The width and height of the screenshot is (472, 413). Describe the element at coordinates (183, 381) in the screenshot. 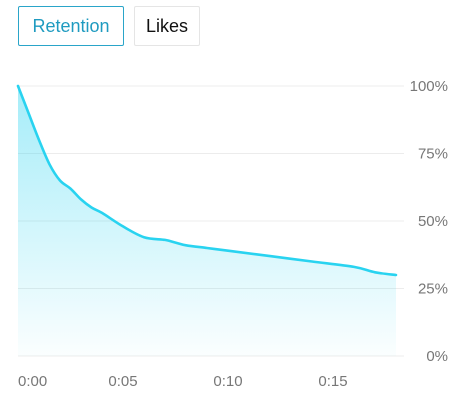

I see `x-axis-ticks: 0:00 0:05 0:10 0:15` at that location.